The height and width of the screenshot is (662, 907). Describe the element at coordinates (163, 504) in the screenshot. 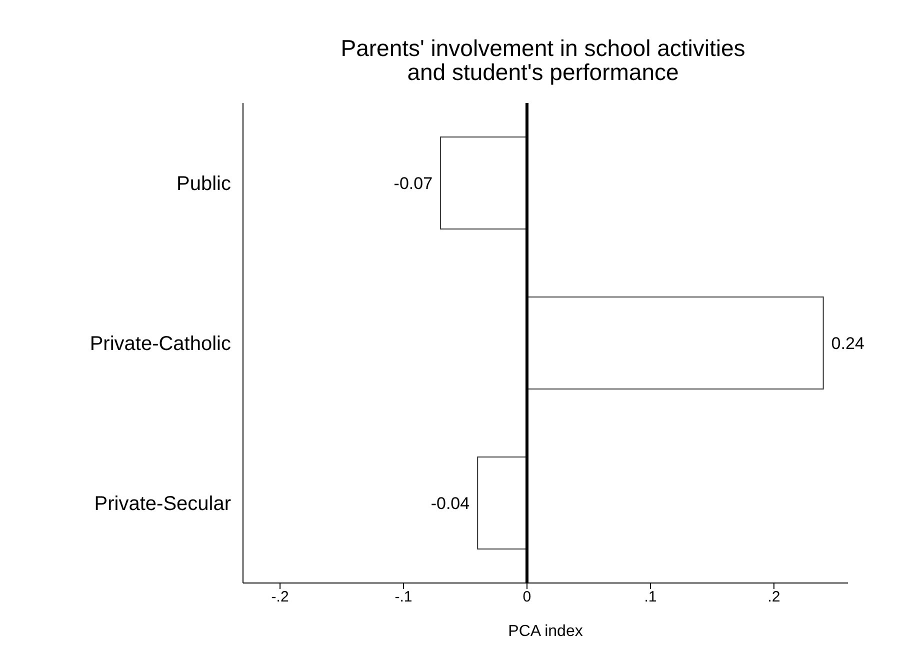

I see `y-tick-label: Private-Secular` at that location.